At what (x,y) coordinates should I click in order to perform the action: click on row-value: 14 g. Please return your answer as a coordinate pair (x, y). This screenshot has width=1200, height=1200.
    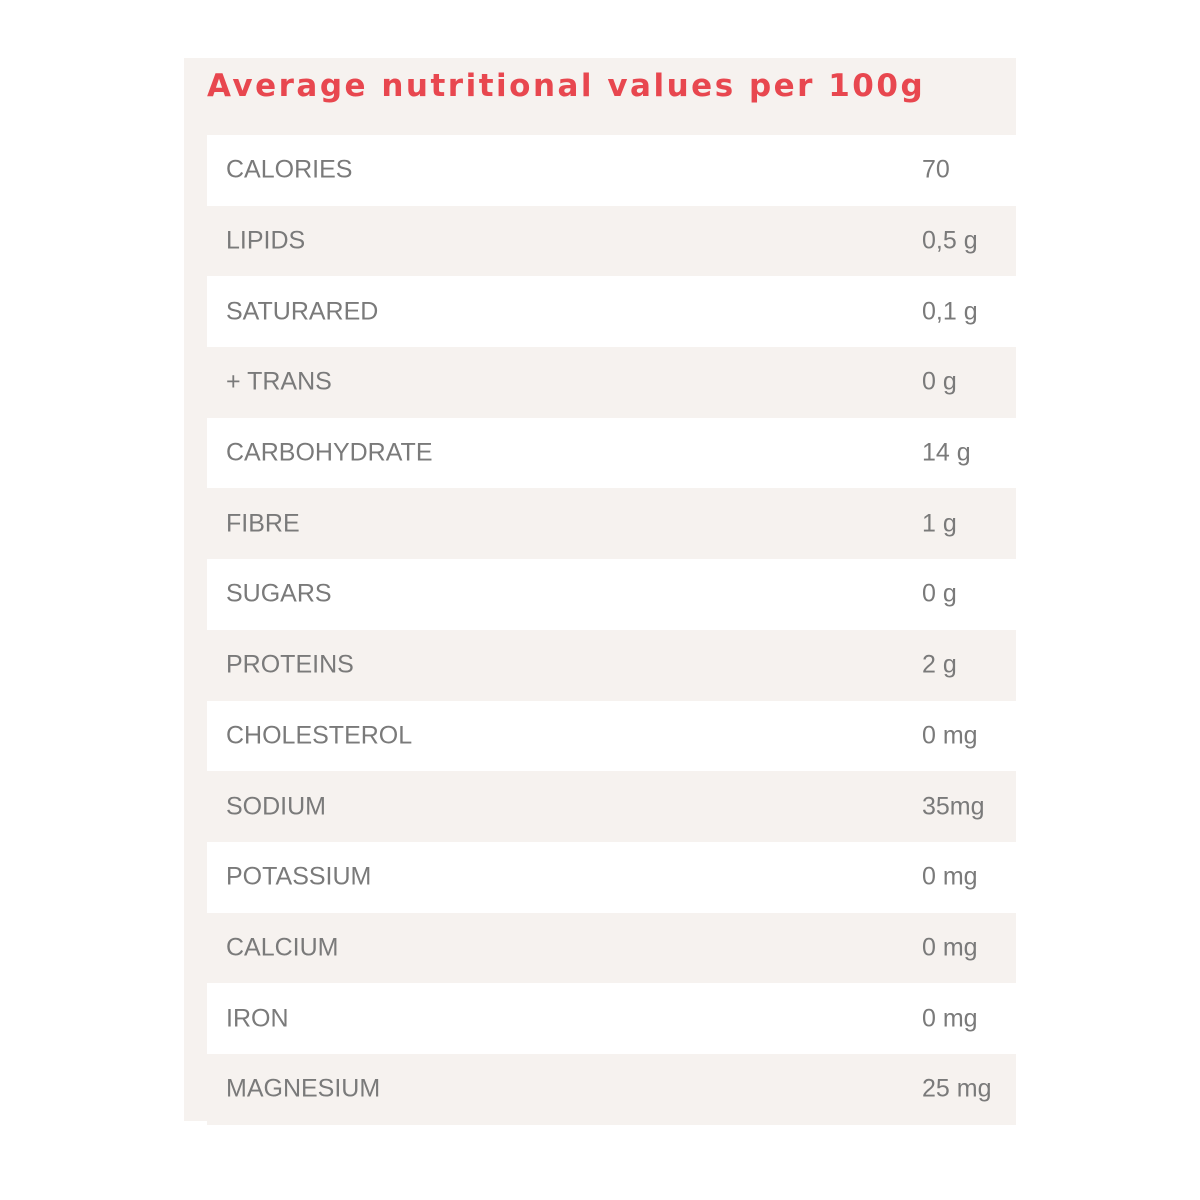
    Looking at the image, I should click on (946, 452).